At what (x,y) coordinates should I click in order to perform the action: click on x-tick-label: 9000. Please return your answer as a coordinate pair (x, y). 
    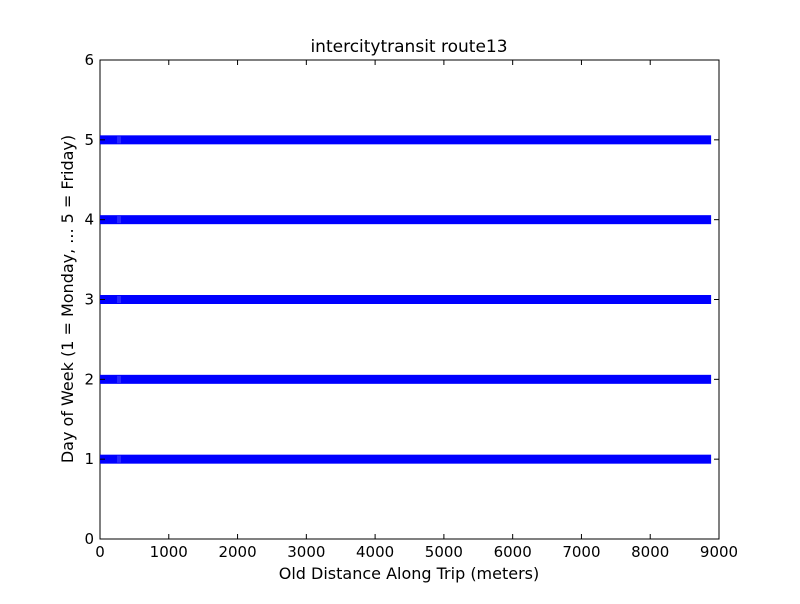
    Looking at the image, I should click on (719, 552).